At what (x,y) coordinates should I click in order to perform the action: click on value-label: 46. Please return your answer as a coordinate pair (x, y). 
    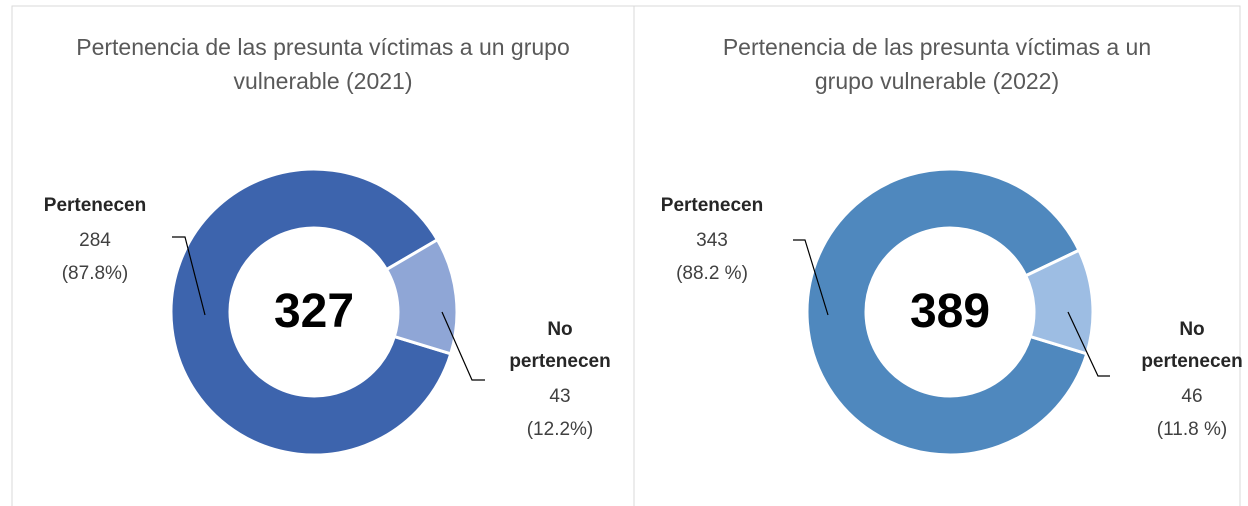
    Looking at the image, I should click on (1192, 396).